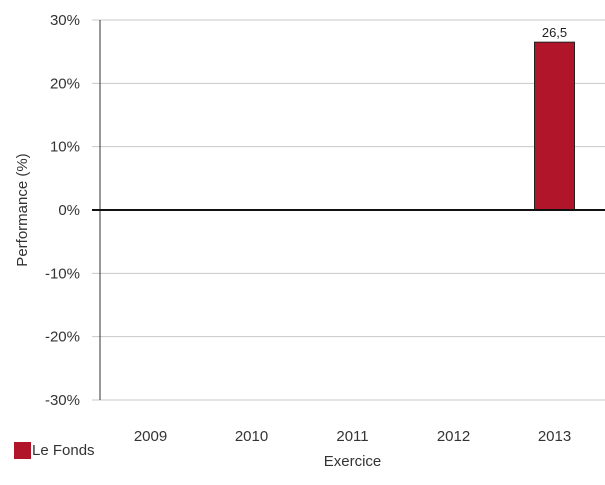 This screenshot has height=485, width=605. I want to click on y-tick-label: 20%, so click(65, 83).